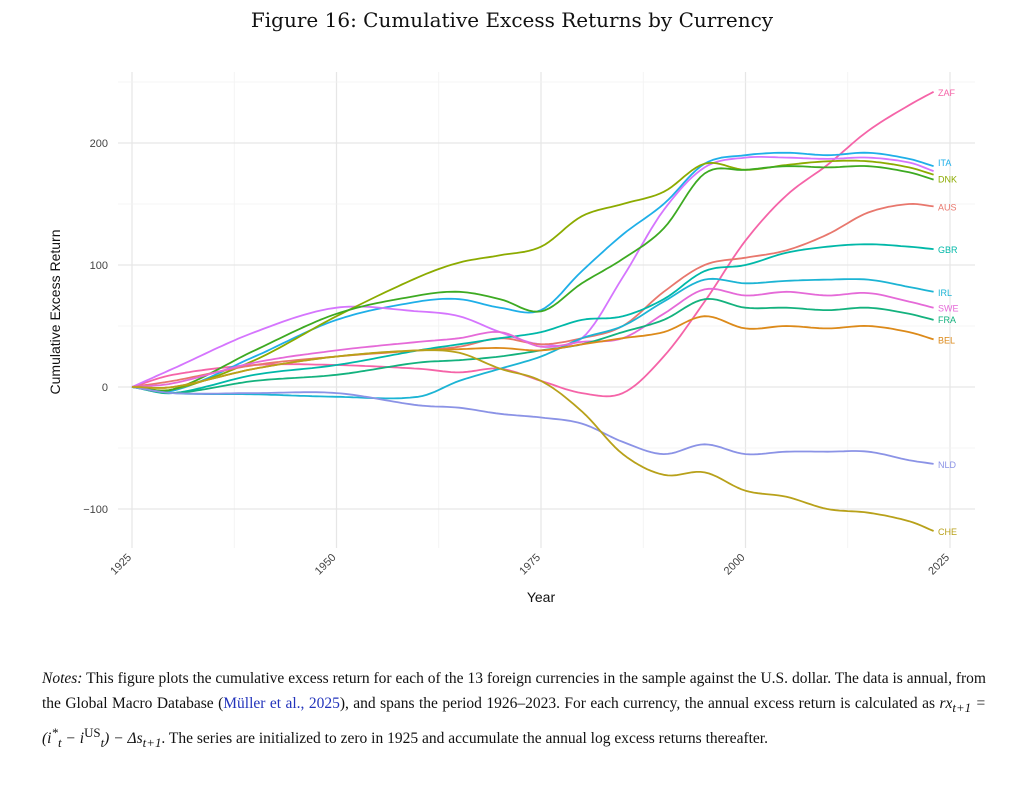  Describe the element at coordinates (95, 327) in the screenshot. I see `y-axis-ticks: −100 0 100 200` at that location.